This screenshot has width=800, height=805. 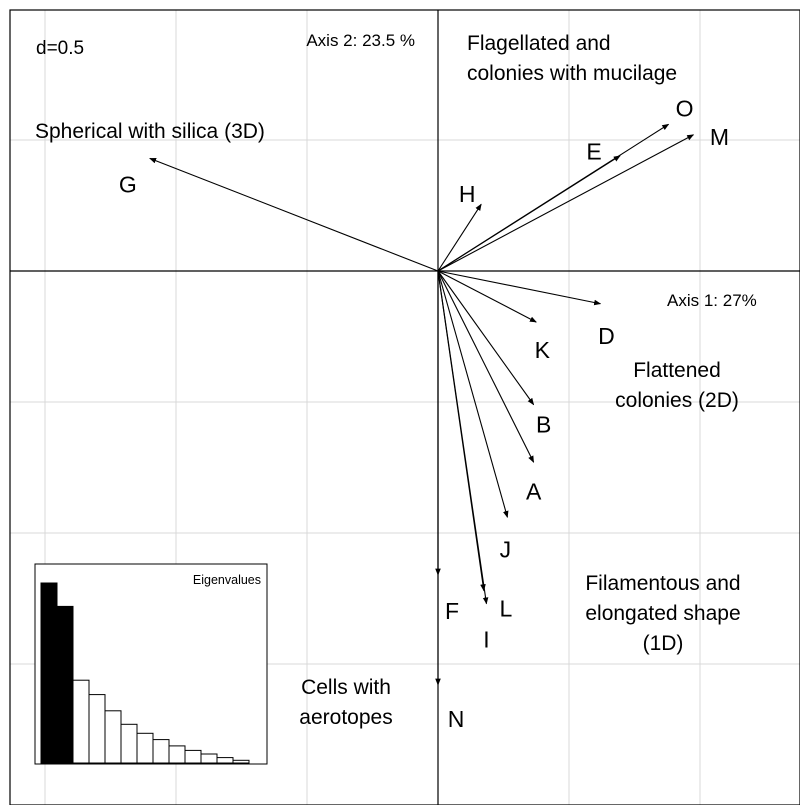 I want to click on arrow-label-g: G, so click(x=128, y=184).